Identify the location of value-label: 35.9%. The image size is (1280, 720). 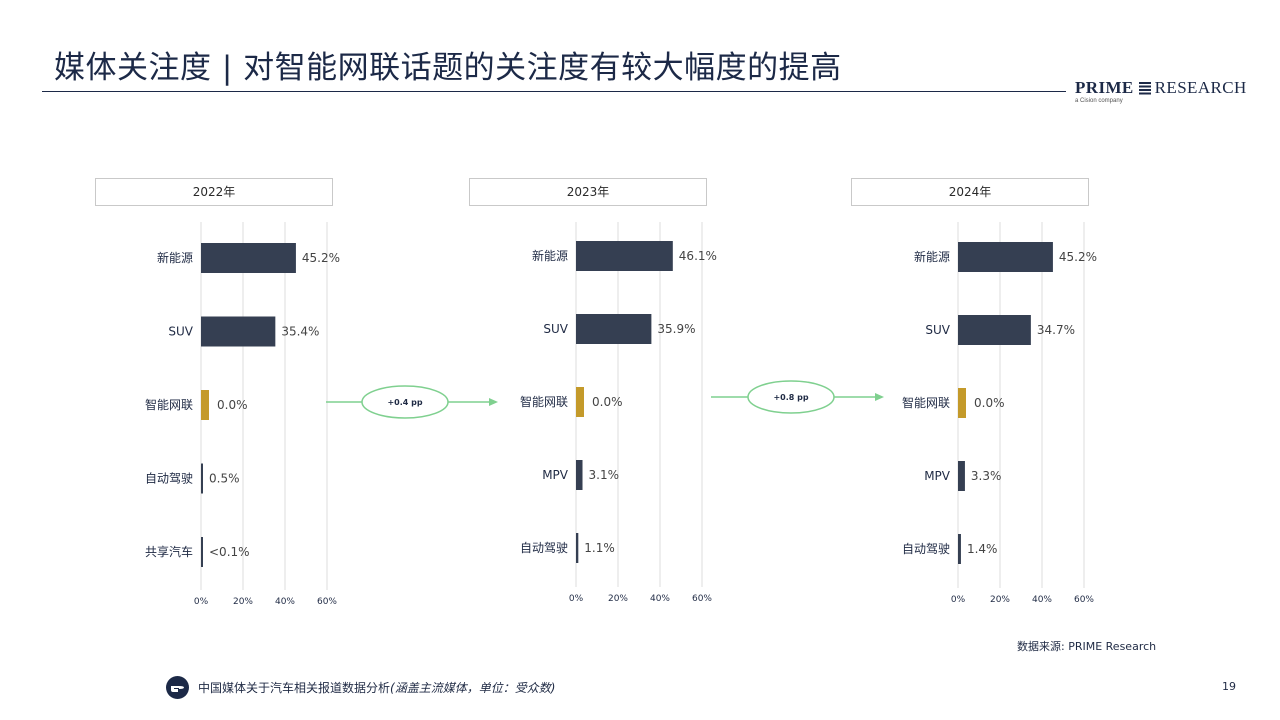
(676, 329).